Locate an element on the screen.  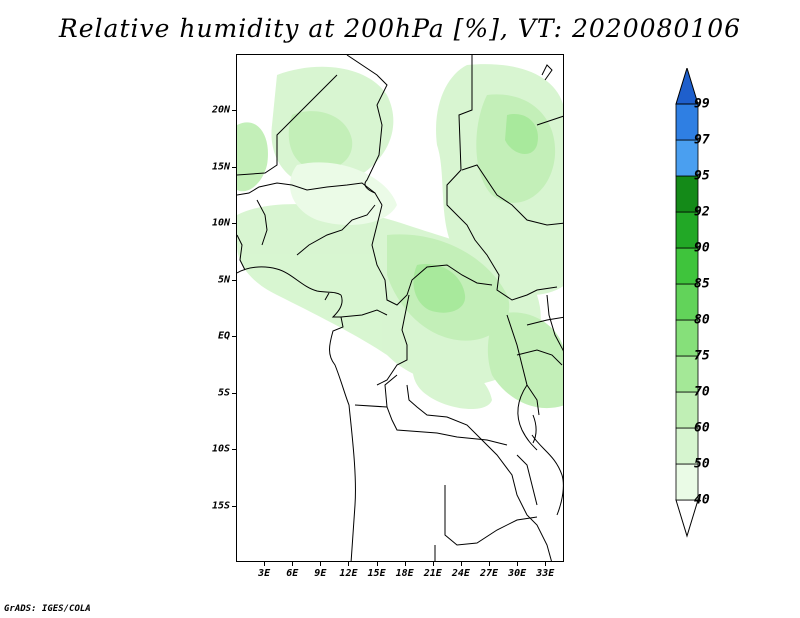
lat-tick-label: 10S is located at coordinates (220, 449).